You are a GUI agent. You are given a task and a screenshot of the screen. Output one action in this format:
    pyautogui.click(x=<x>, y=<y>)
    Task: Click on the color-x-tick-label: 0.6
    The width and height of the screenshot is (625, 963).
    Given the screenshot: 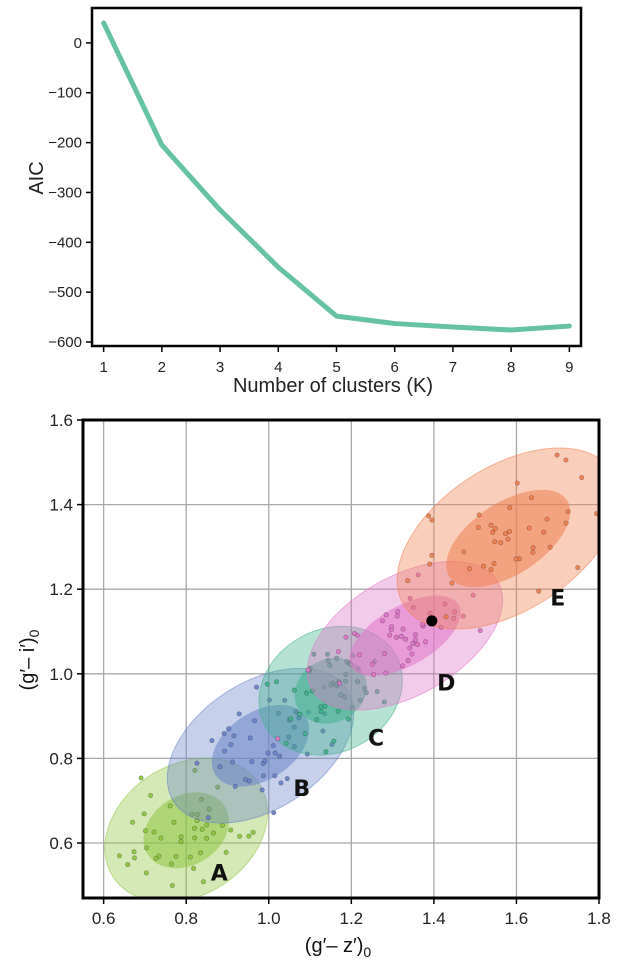 What is the action you would take?
    pyautogui.click(x=104, y=918)
    